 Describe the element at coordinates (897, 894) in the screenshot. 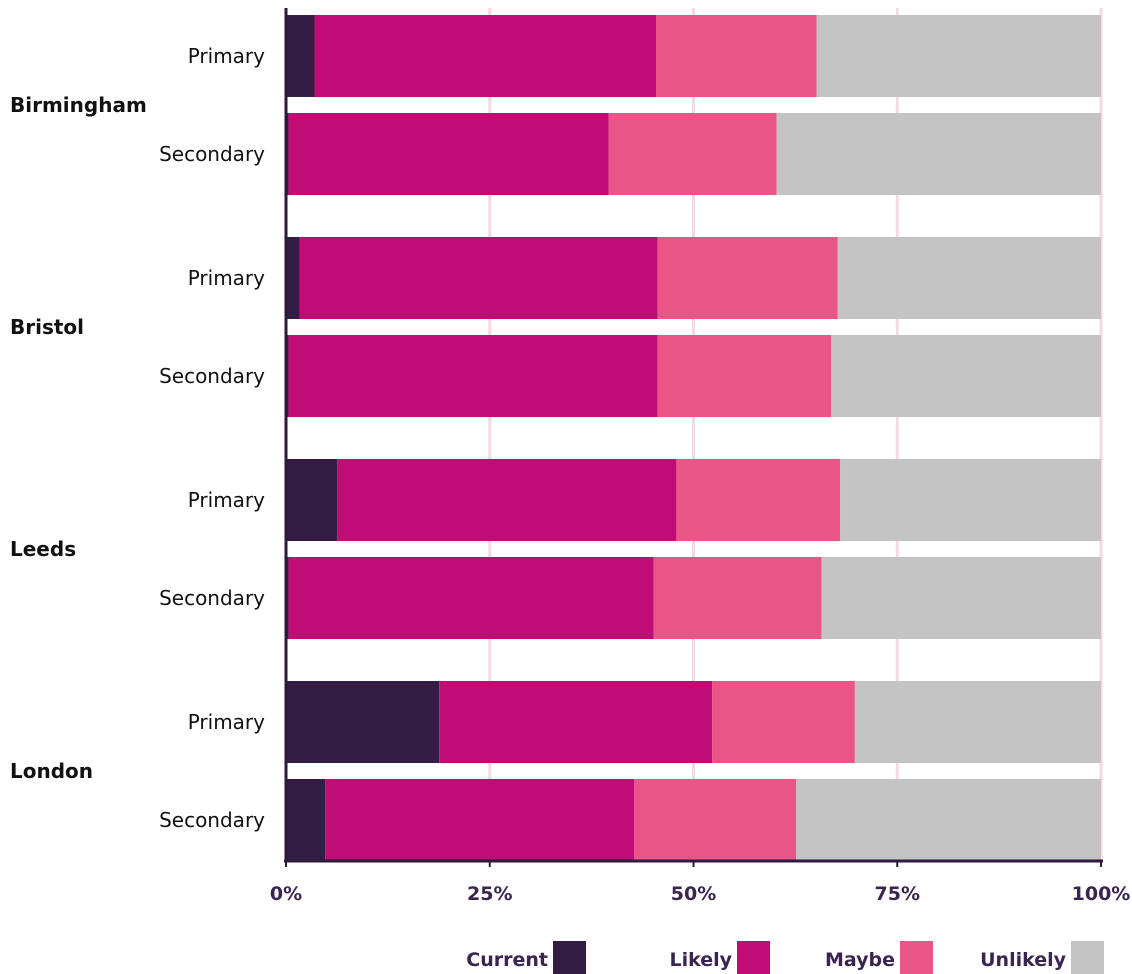

I see `x-tick-label: 75%` at that location.